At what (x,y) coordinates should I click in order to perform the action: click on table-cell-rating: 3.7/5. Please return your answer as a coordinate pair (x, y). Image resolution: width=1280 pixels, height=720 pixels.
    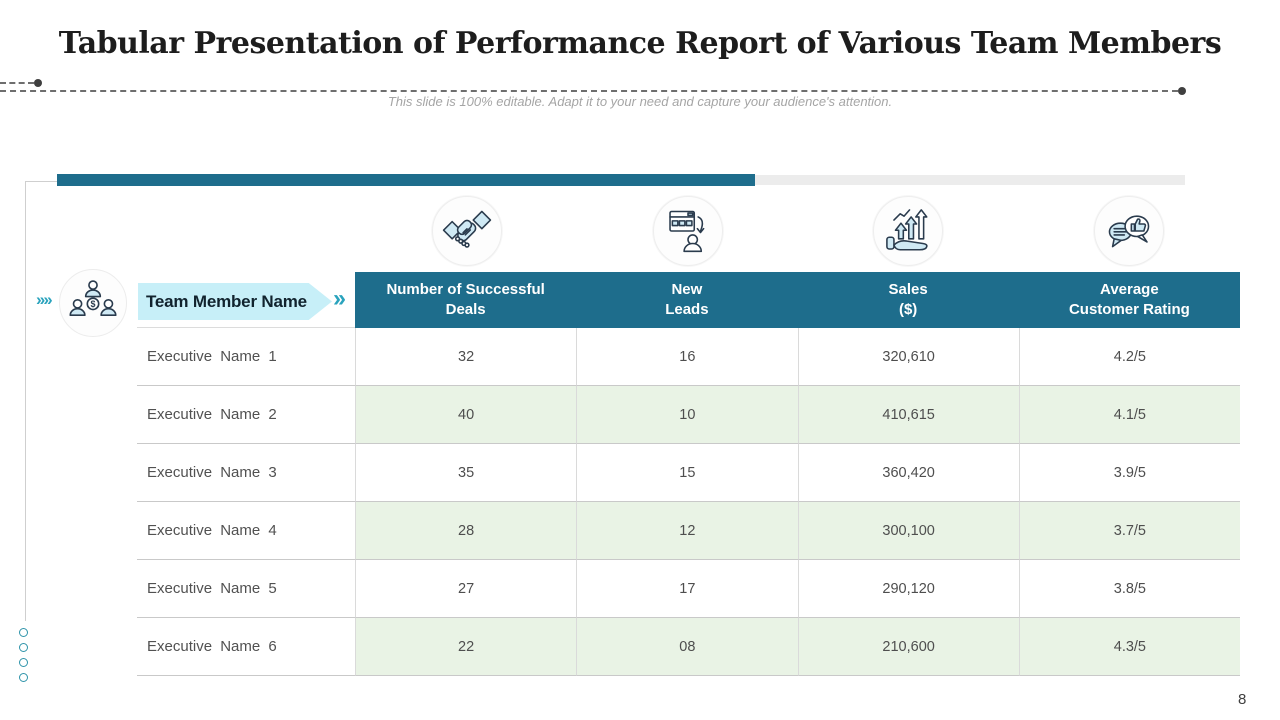
    Looking at the image, I should click on (1129, 531).